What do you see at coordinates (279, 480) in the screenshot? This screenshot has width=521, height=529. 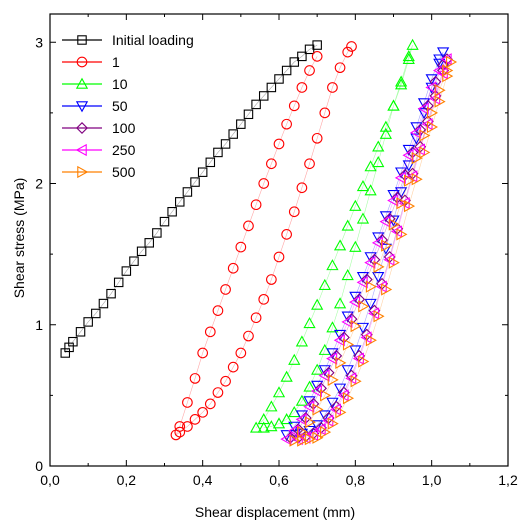 I see `x-tick-label: 0,6` at bounding box center [279, 480].